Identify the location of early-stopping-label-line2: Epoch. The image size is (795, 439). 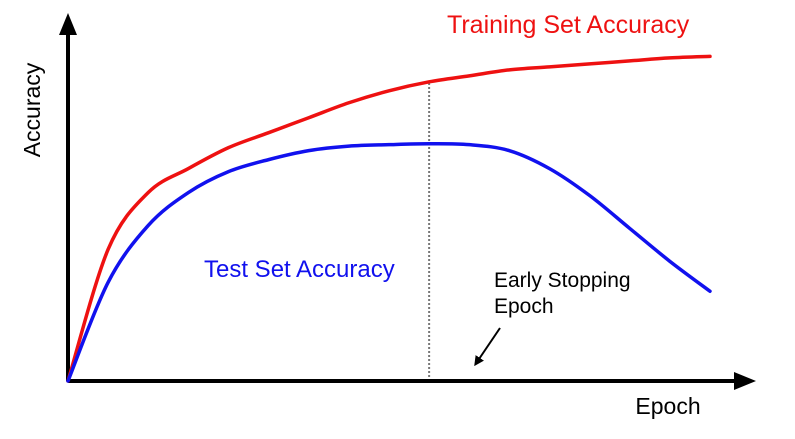
(524, 306).